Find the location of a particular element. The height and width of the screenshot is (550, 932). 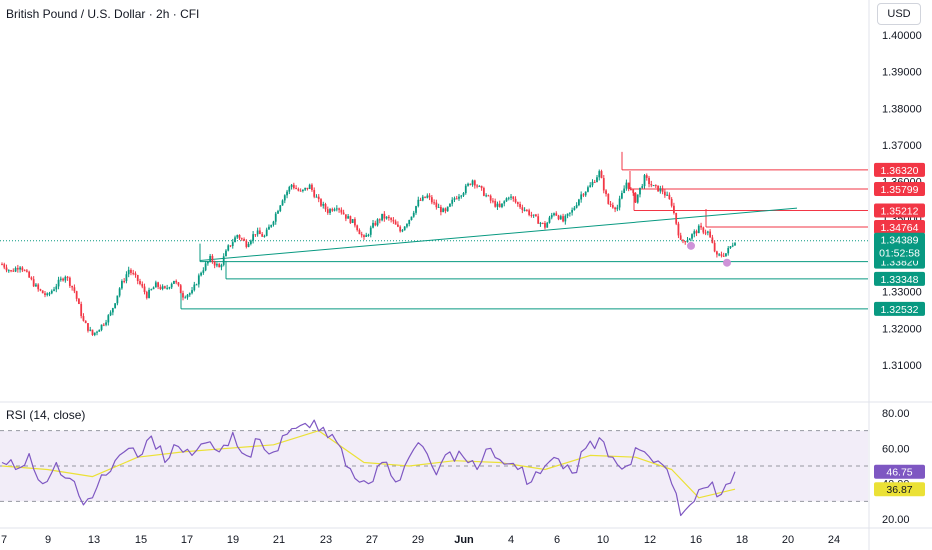

price-tick-label: 1.38000 is located at coordinates (902, 109).